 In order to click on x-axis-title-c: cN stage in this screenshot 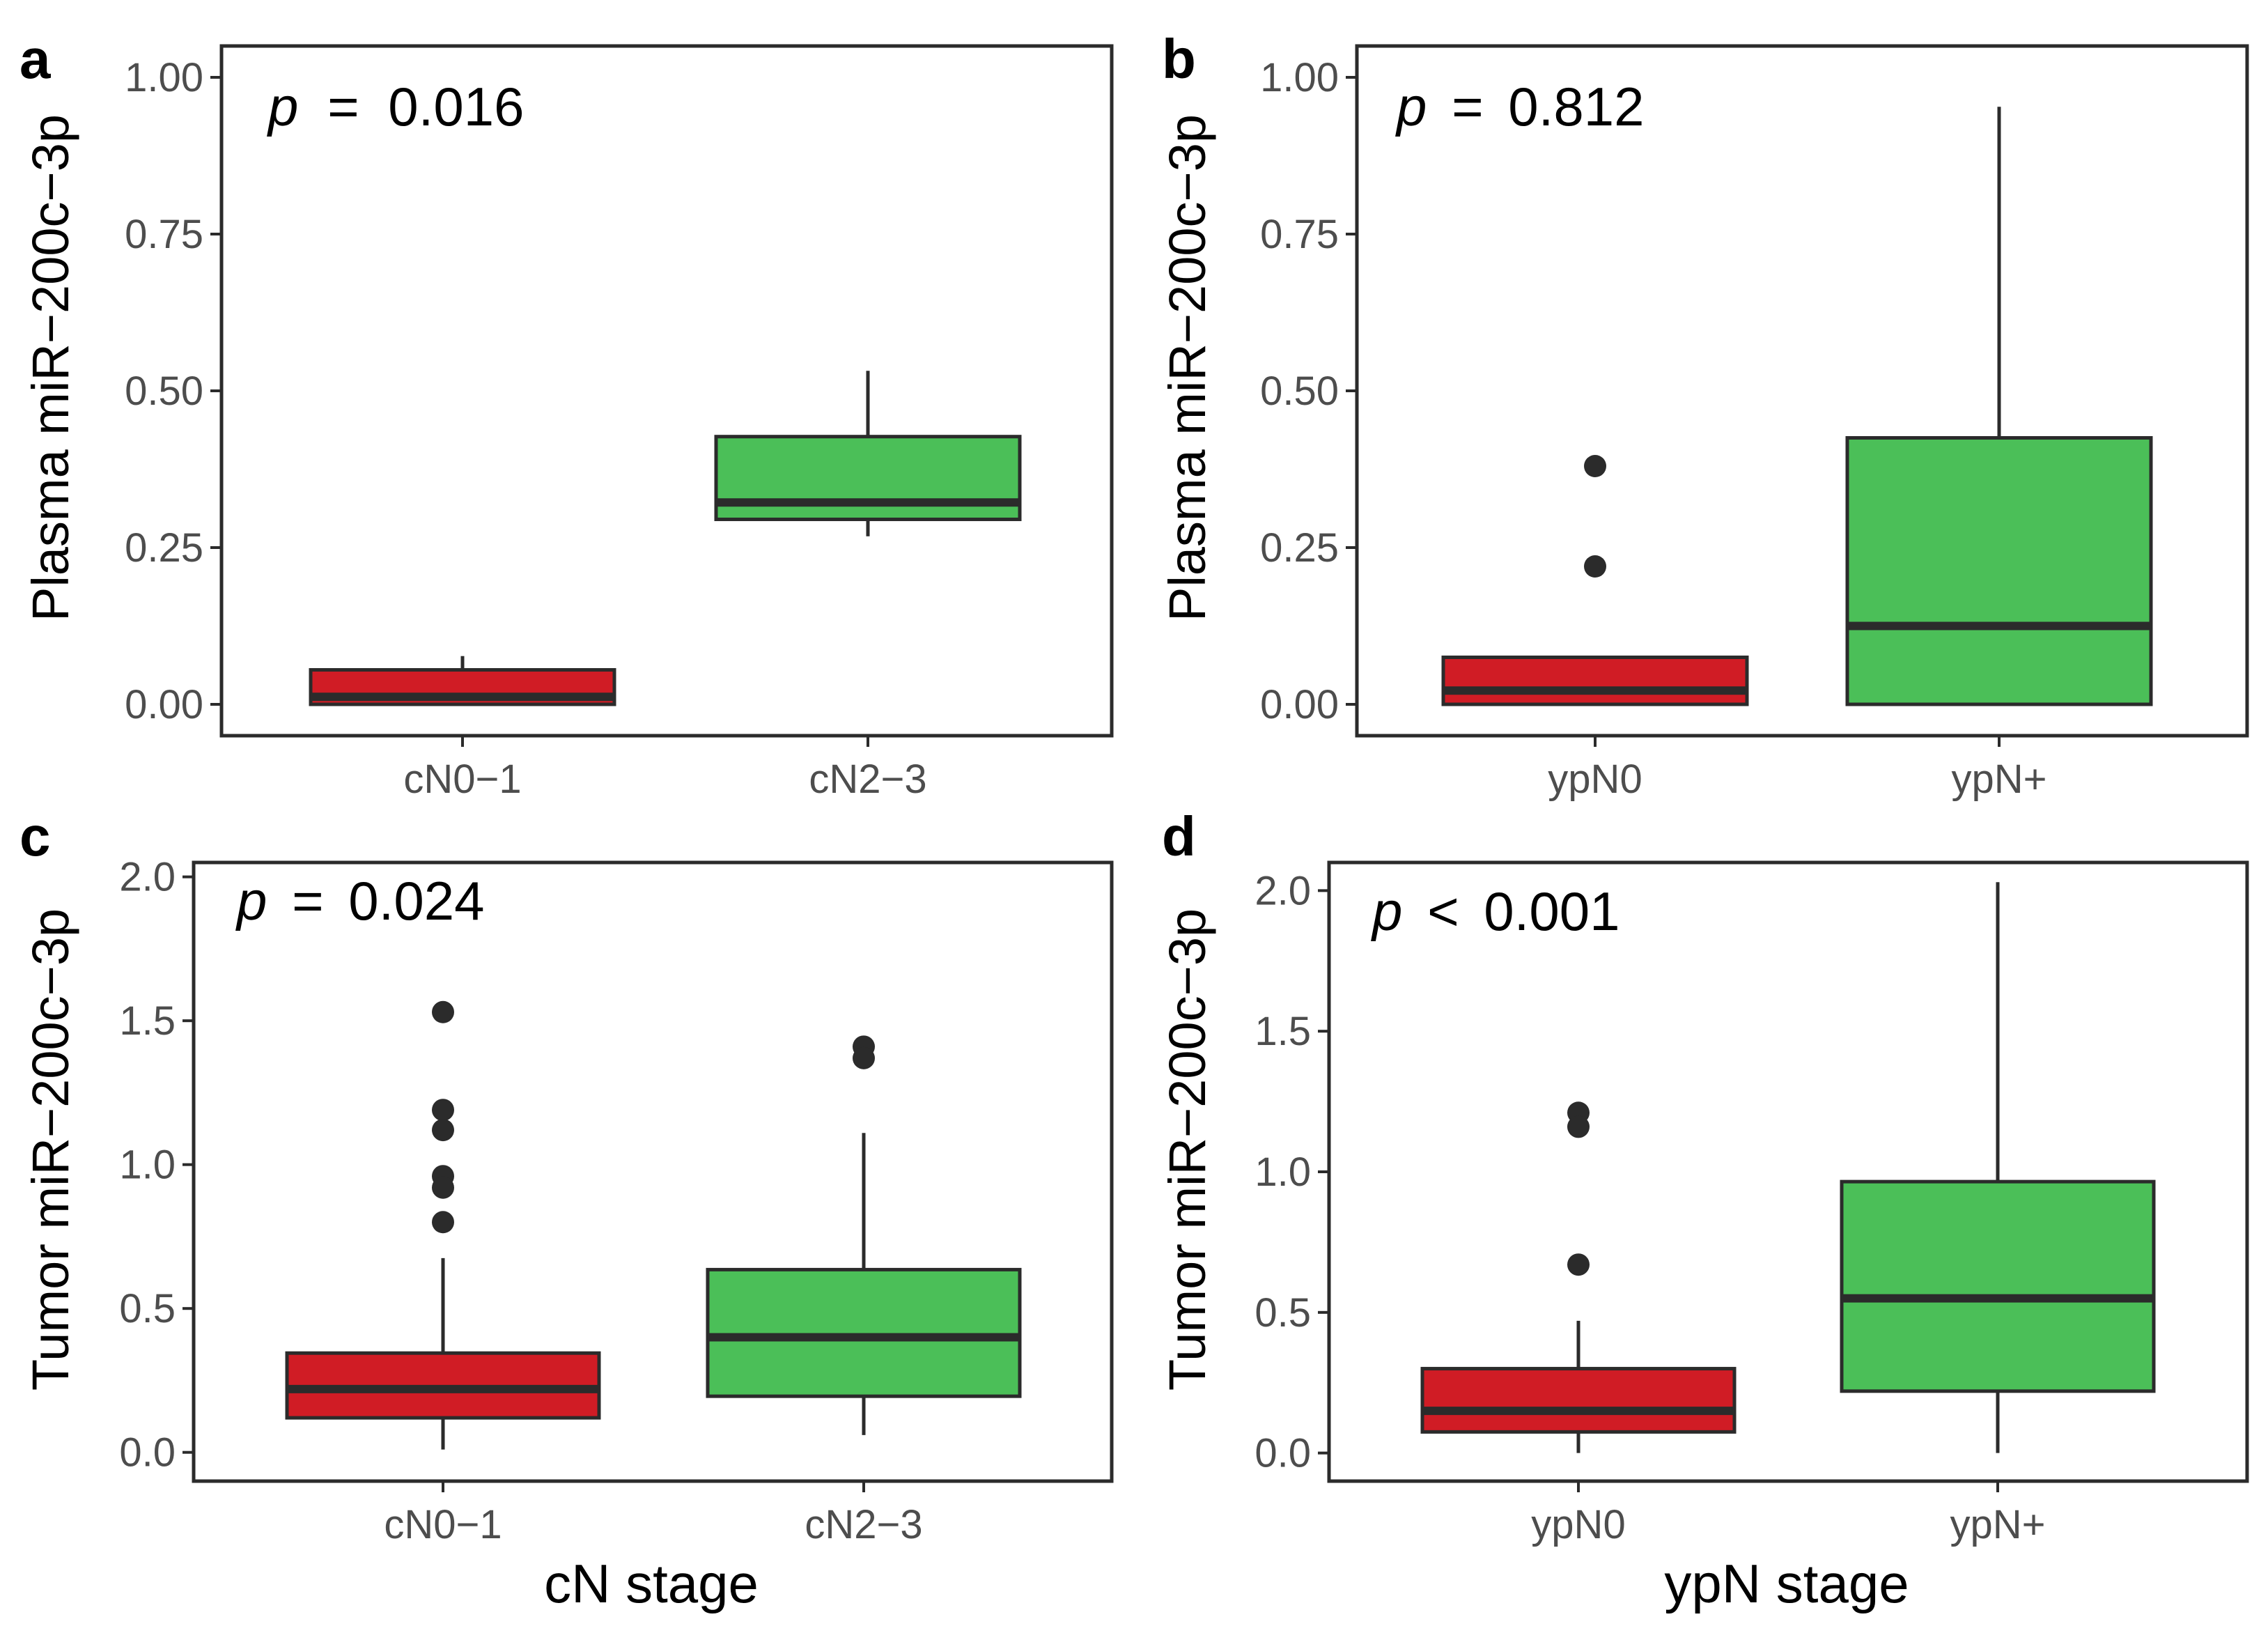, I will do `click(651, 1583)`.